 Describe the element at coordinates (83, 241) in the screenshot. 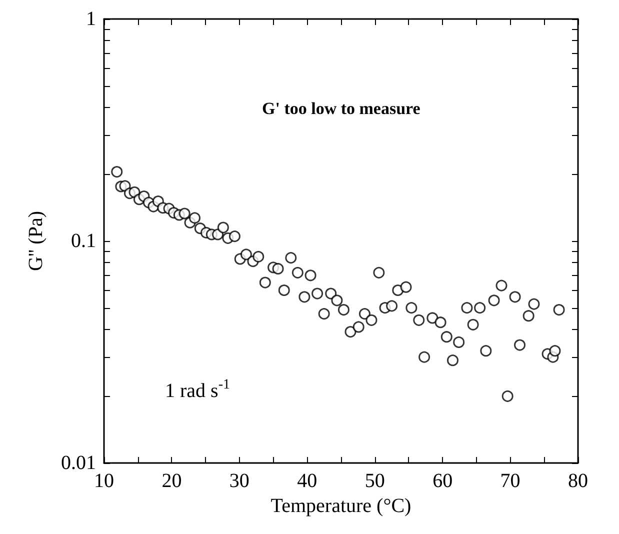

I see `y-tick-label: 0.1` at that location.